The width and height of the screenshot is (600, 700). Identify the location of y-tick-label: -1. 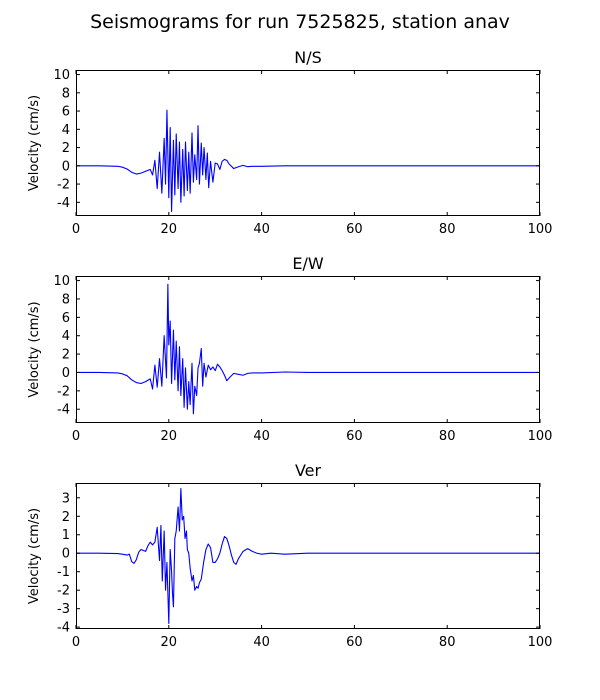
(63, 572).